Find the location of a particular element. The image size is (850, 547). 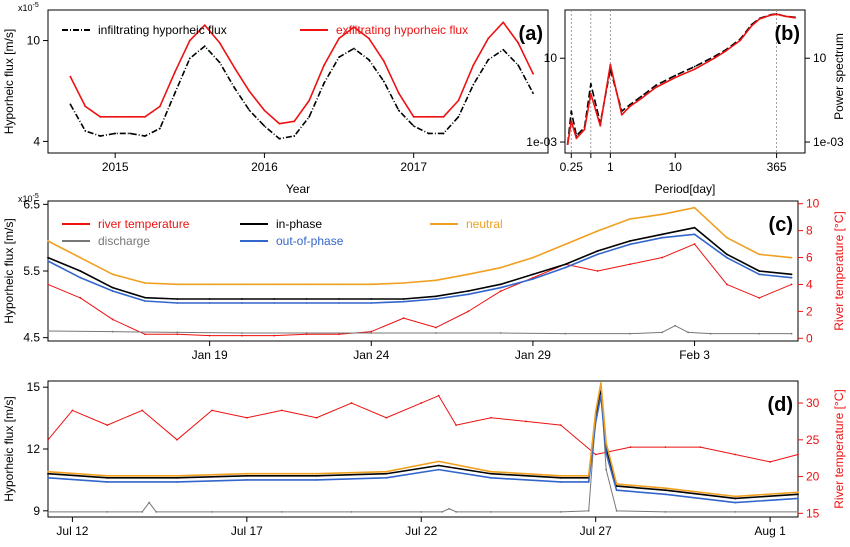

legend-a-item-1-label: exfiltrating hyporheic flux is located at coordinates (402, 30).